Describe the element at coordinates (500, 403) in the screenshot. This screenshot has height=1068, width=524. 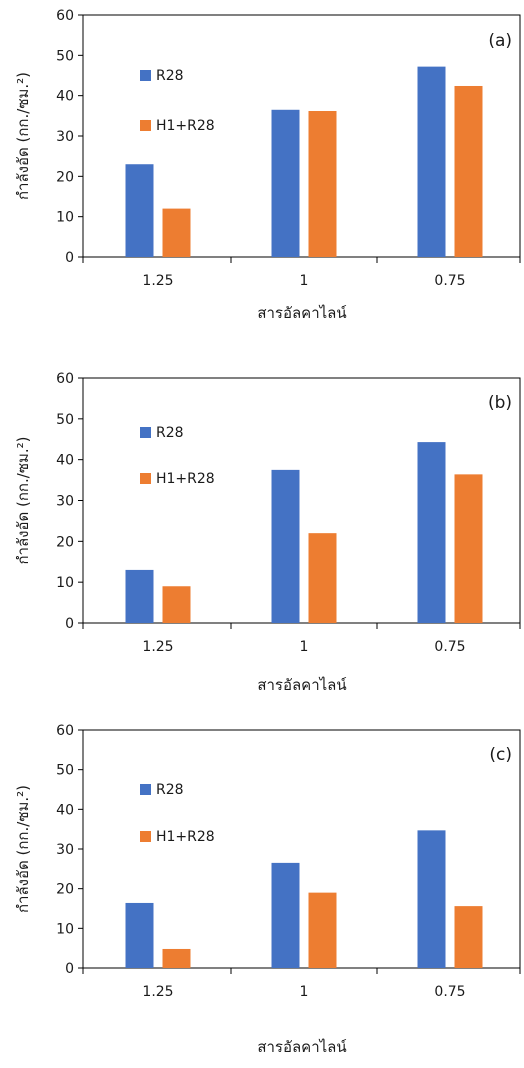
I see `panel-label: (b)` at that location.